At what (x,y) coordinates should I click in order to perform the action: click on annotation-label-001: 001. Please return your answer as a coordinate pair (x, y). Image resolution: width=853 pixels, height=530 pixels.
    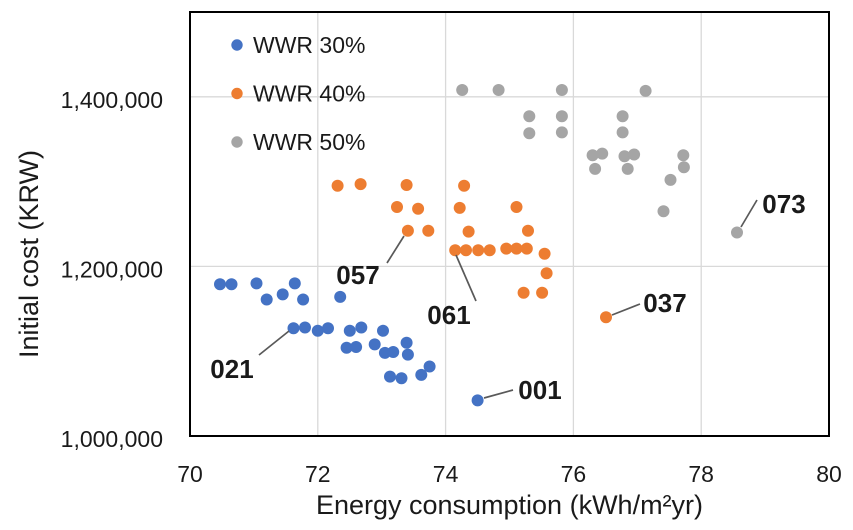
    Looking at the image, I should click on (539, 390).